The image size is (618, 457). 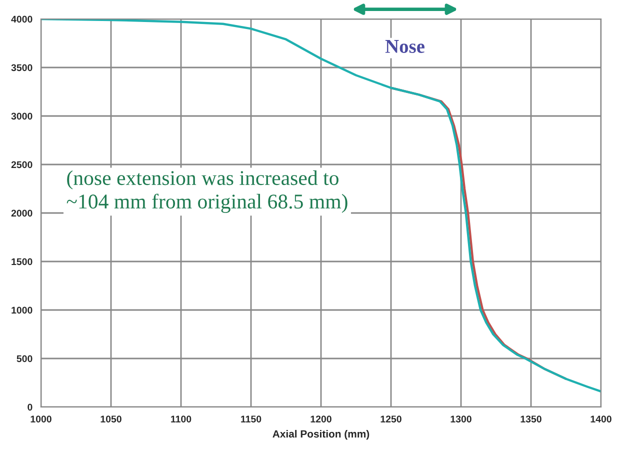 I want to click on x-tick-label: 1350, so click(x=531, y=419).